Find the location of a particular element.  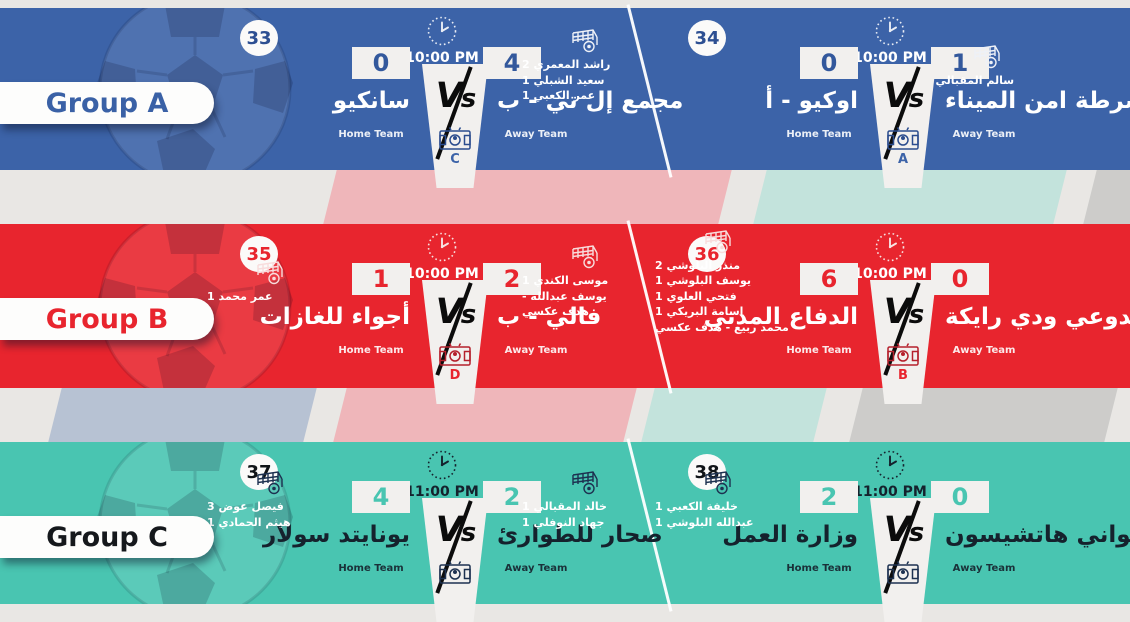

scorer-line: عمر محمد 1 is located at coordinates (240, 296).